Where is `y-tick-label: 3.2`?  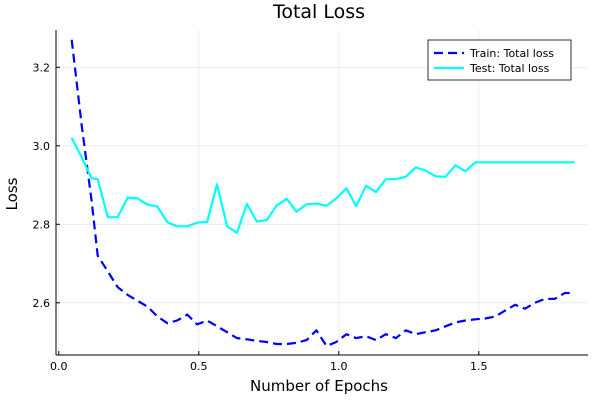 y-tick-label: 3.2 is located at coordinates (42, 67).